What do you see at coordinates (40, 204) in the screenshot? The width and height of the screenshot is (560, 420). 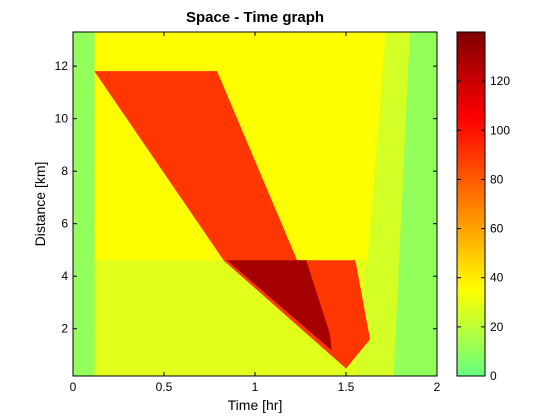 I see `y-axis-label: Distance [km]` at bounding box center [40, 204].